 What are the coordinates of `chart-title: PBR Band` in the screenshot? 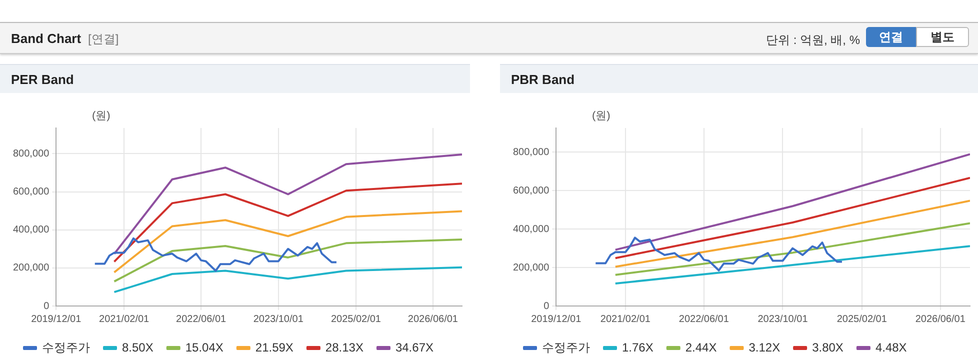 It's located at (543, 79).